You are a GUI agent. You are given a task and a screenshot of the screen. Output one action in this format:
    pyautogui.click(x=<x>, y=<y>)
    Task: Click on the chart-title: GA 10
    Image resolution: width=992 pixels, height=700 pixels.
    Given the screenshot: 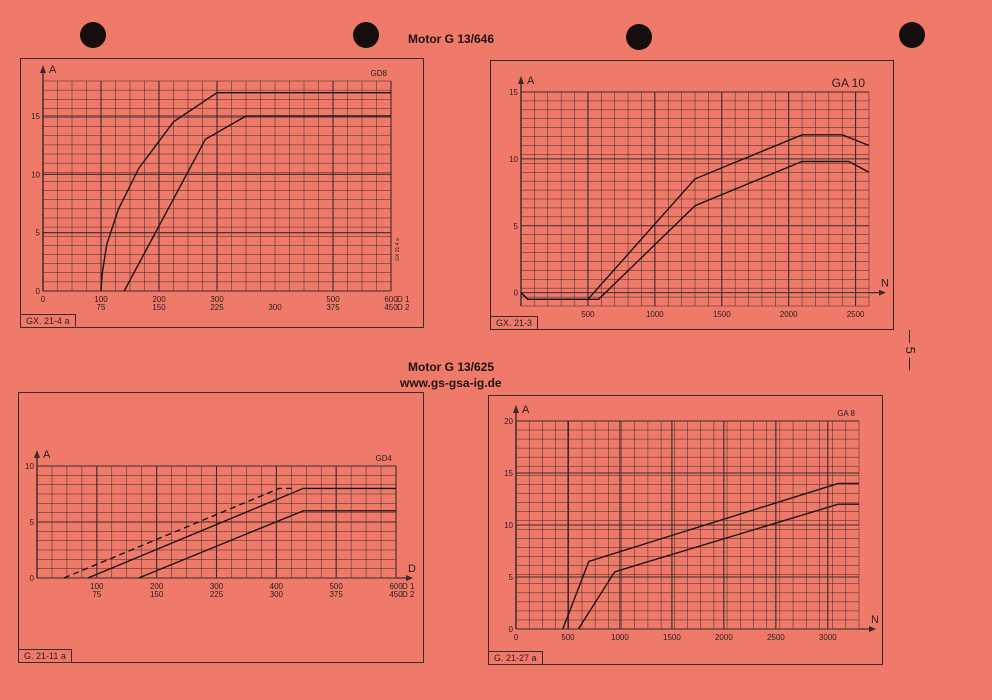 What is the action you would take?
    pyautogui.click(x=849, y=83)
    